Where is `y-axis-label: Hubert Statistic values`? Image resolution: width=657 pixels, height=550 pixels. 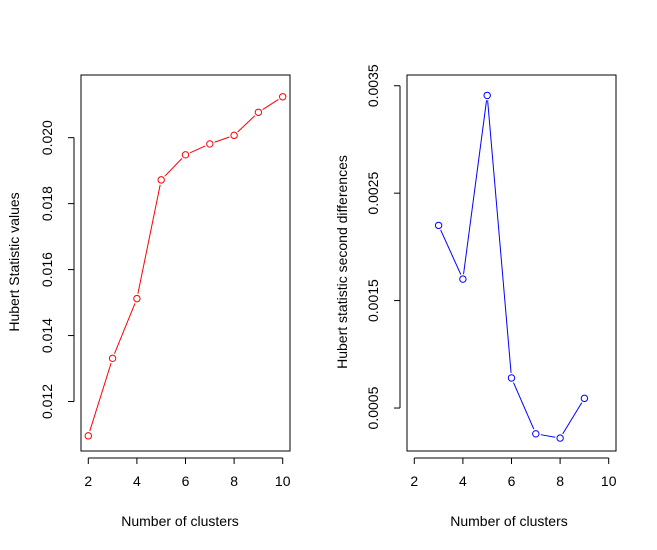 y-axis-label: Hubert Statistic values is located at coordinates (14, 261).